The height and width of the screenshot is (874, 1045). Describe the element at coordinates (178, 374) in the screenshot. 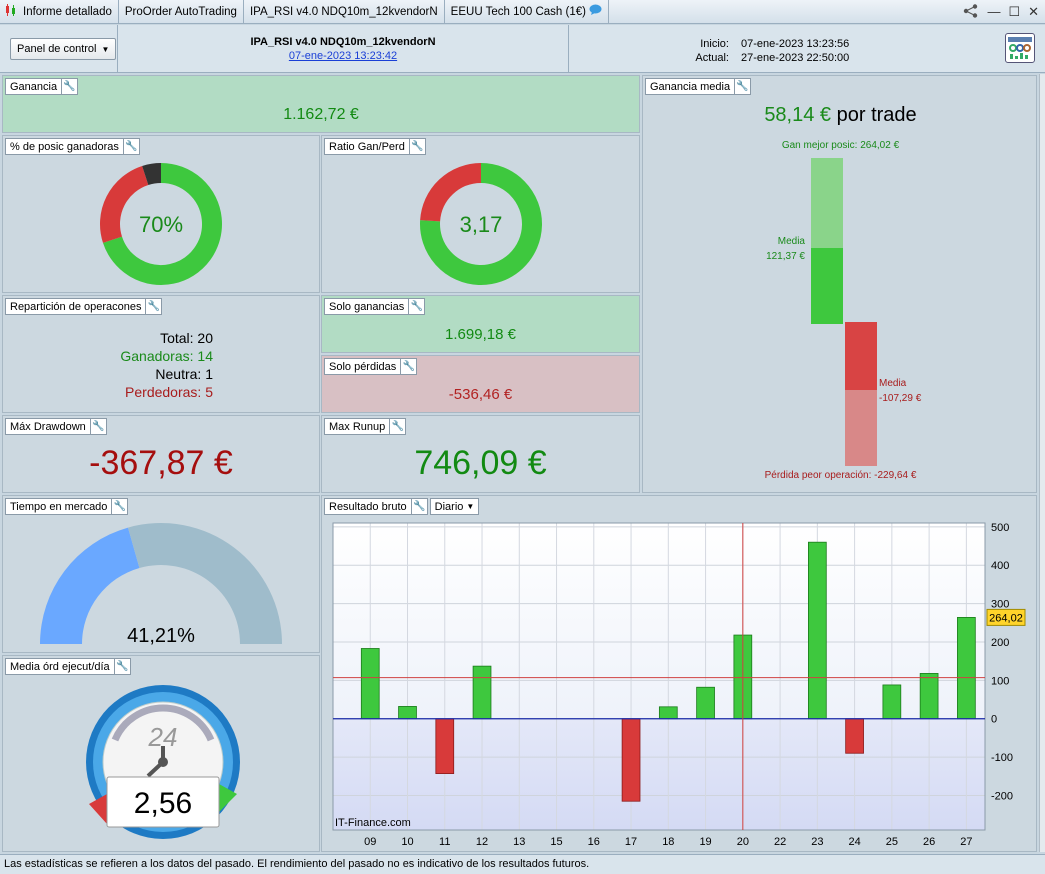

I see `neutra-label: Neutra:` at that location.